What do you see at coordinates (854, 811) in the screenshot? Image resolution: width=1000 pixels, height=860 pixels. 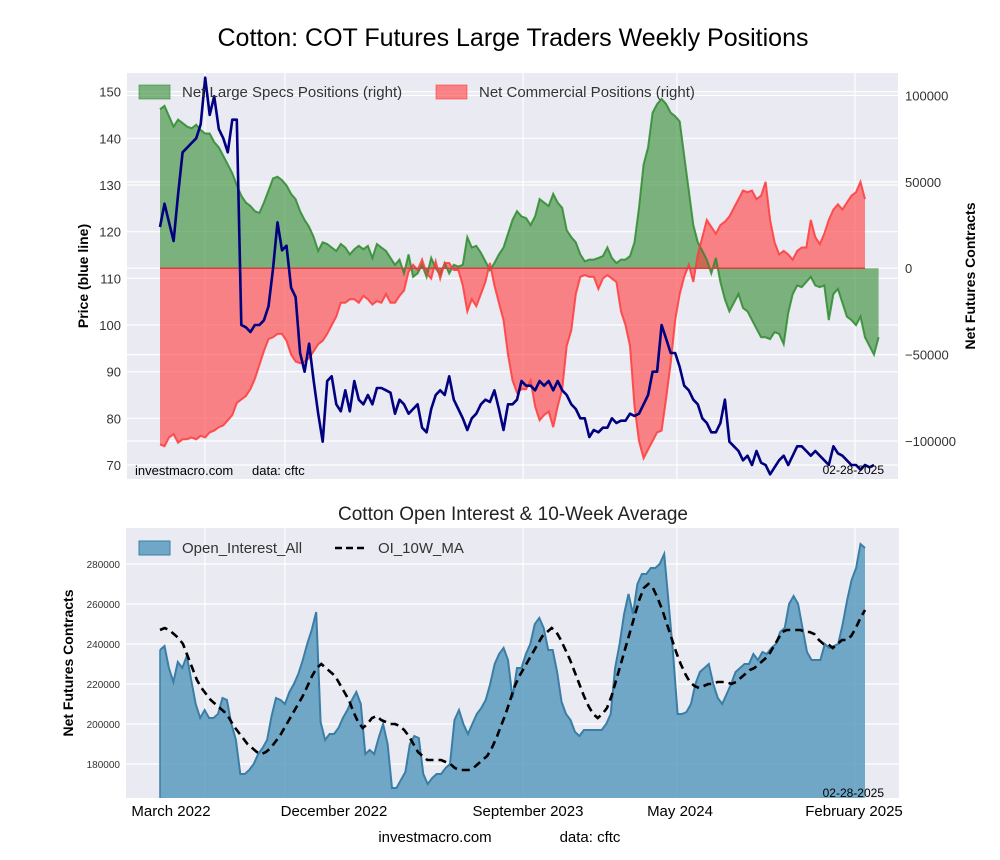 I see `date-tick-label: February 2025` at bounding box center [854, 811].